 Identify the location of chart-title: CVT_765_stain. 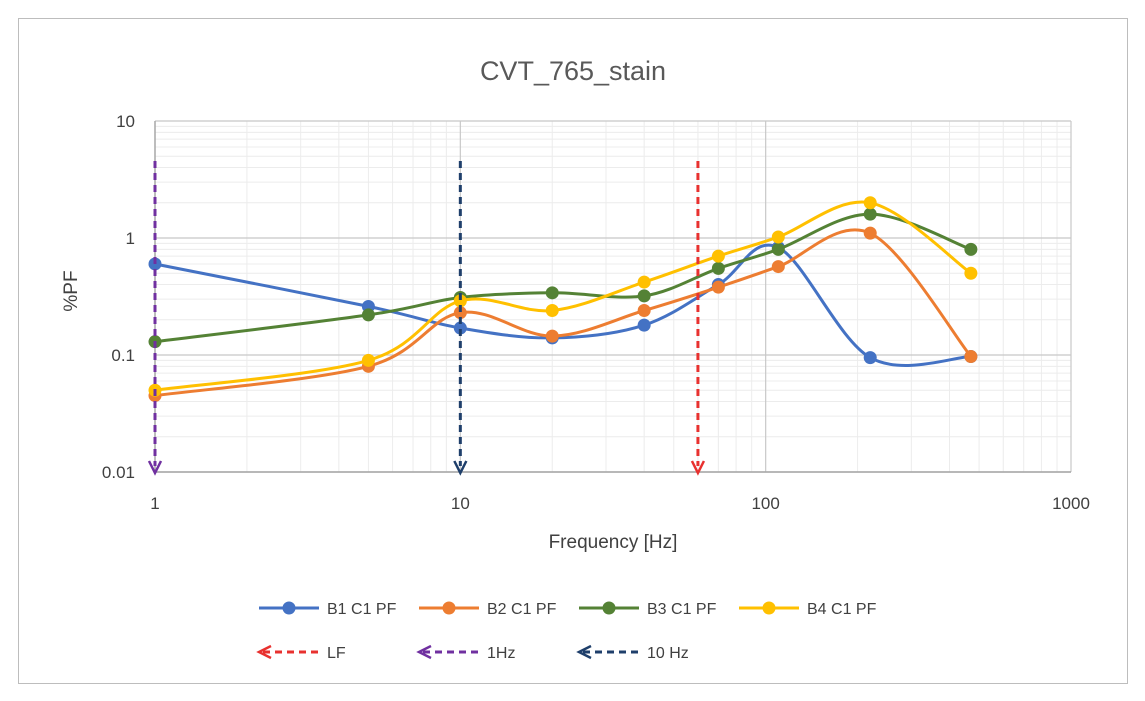
(573, 71).